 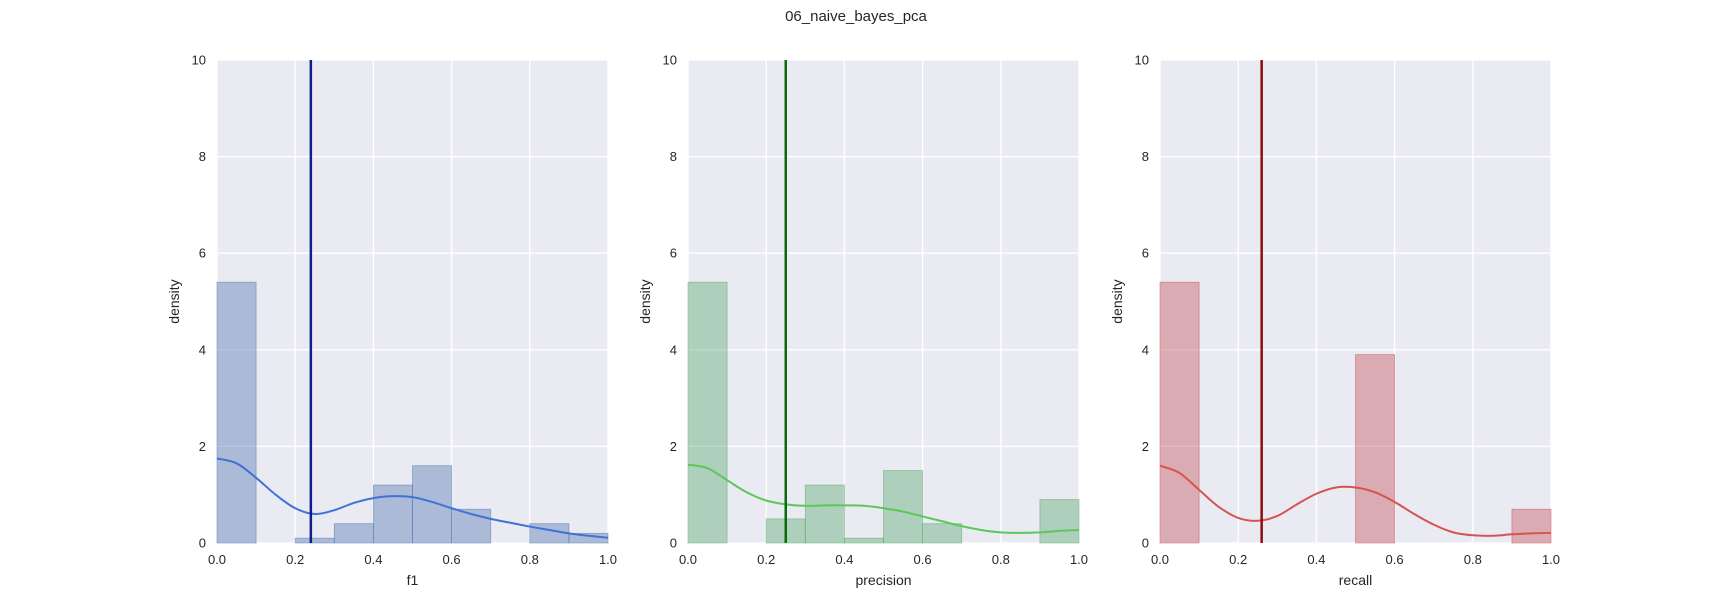 I want to click on x-axis-label: f1, so click(x=413, y=580).